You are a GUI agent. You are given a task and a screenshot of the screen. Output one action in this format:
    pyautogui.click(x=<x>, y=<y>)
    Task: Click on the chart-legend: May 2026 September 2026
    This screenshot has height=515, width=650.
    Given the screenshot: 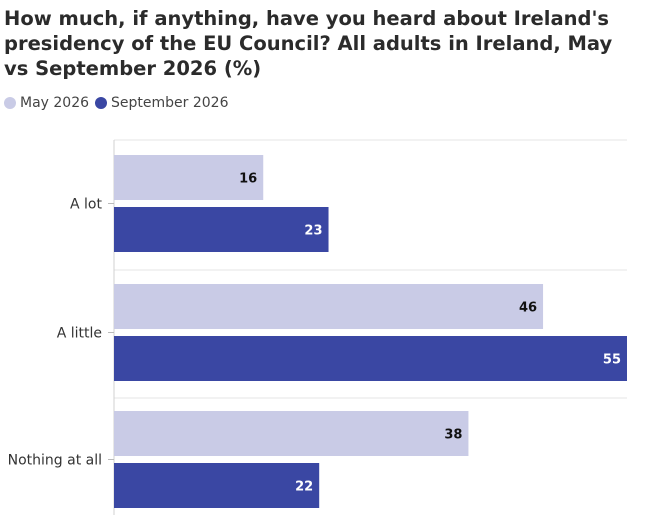 What is the action you would take?
    pyautogui.click(x=119, y=103)
    